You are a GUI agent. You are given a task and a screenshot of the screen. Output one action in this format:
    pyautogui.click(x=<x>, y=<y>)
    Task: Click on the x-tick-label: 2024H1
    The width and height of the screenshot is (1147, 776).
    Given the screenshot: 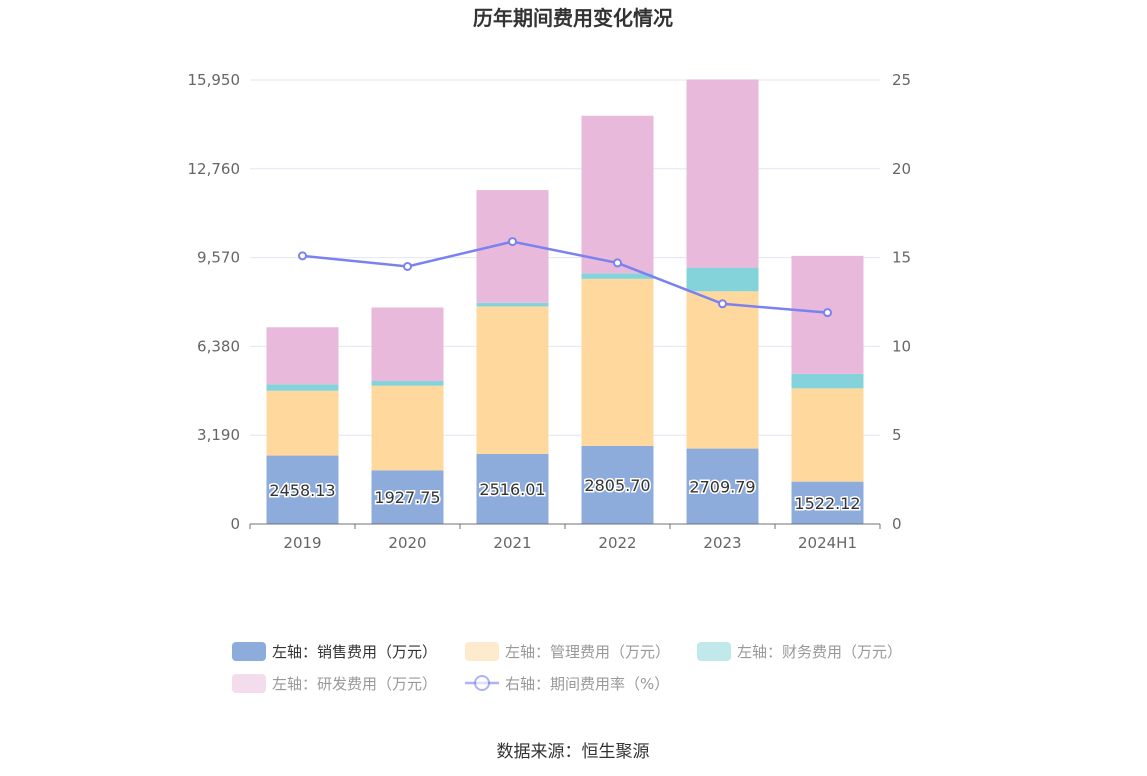 What is the action you would take?
    pyautogui.click(x=827, y=543)
    